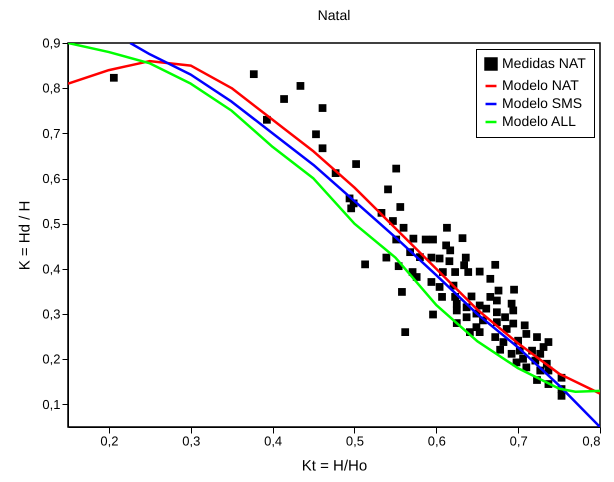  I want to click on y-tick-label: 0,5, so click(51, 224).